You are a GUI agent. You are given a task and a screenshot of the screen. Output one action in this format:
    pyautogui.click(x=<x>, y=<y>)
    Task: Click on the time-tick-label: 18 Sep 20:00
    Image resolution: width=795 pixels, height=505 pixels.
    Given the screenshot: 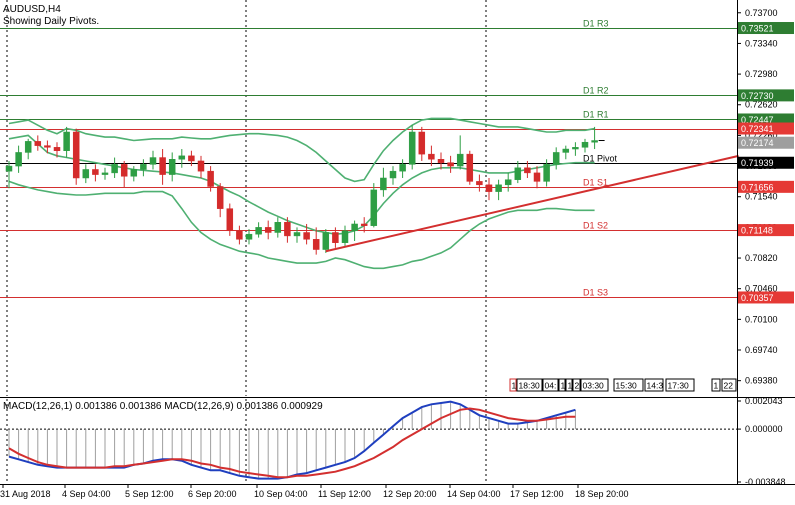 What is the action you would take?
    pyautogui.click(x=602, y=494)
    